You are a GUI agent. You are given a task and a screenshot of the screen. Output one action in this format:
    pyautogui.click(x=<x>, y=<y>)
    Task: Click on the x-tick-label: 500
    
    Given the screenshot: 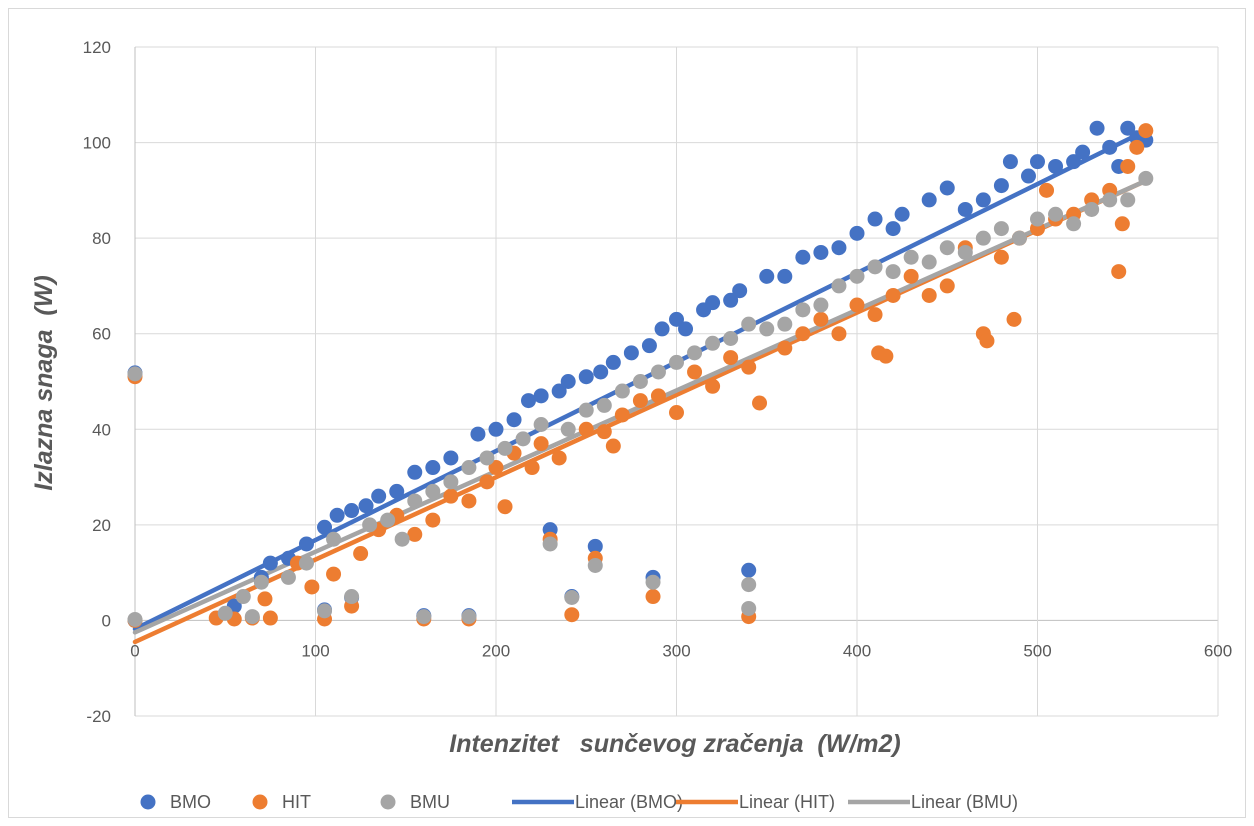 What is the action you would take?
    pyautogui.click(x=1037, y=650)
    